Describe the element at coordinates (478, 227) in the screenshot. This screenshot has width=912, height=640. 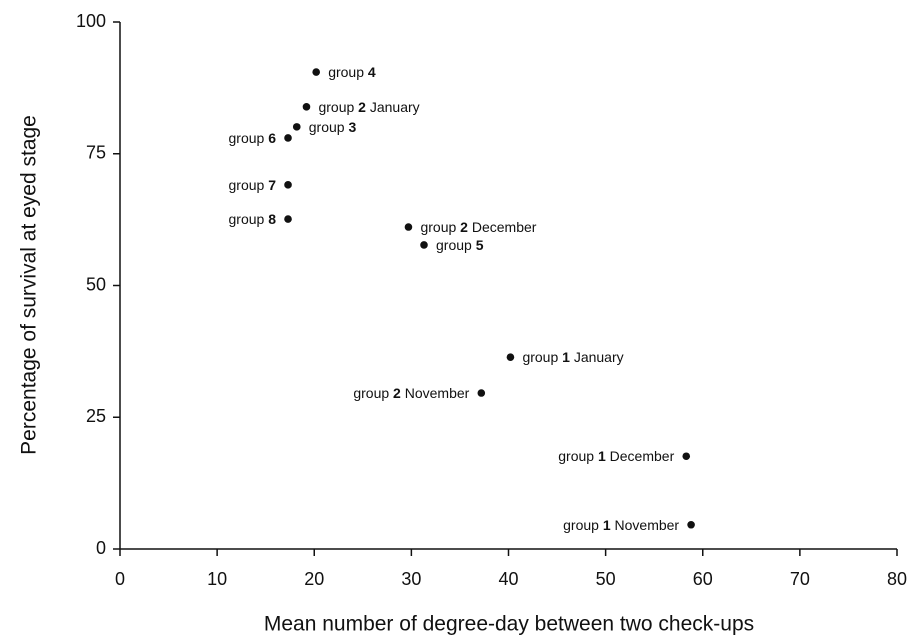
I see `point-label: group 2 December` at that location.